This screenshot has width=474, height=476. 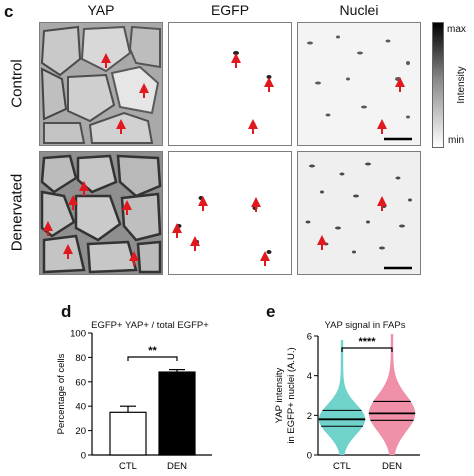 What do you see at coordinates (101, 213) in the screenshot?
I see `micrograph-denervated-yap` at bounding box center [101, 213].